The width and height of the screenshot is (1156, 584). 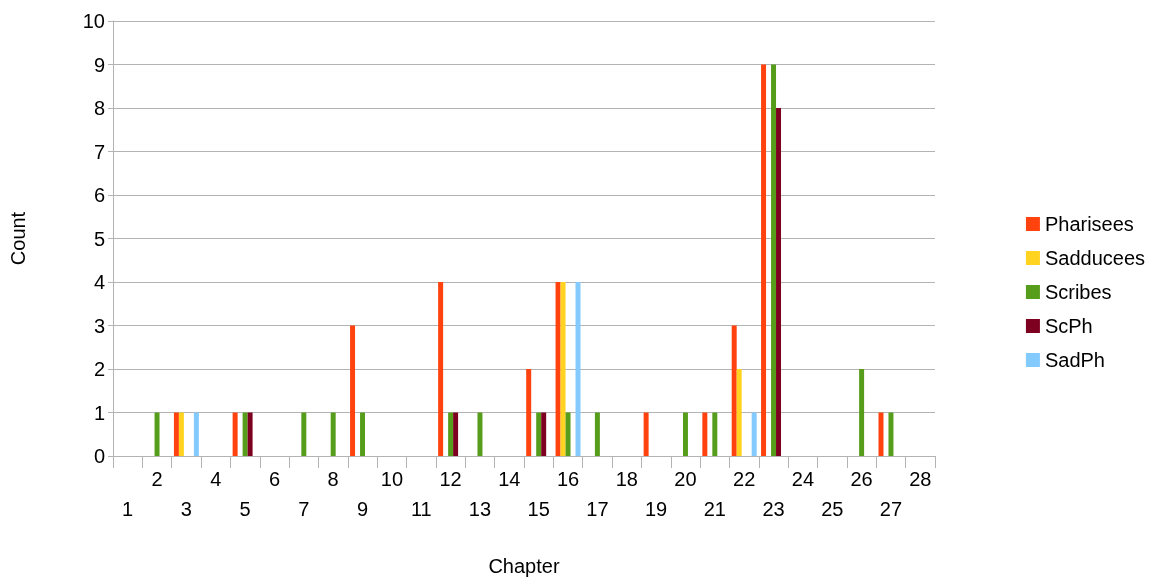 What do you see at coordinates (99, 282) in the screenshot?
I see `y-tick-label: 4` at bounding box center [99, 282].